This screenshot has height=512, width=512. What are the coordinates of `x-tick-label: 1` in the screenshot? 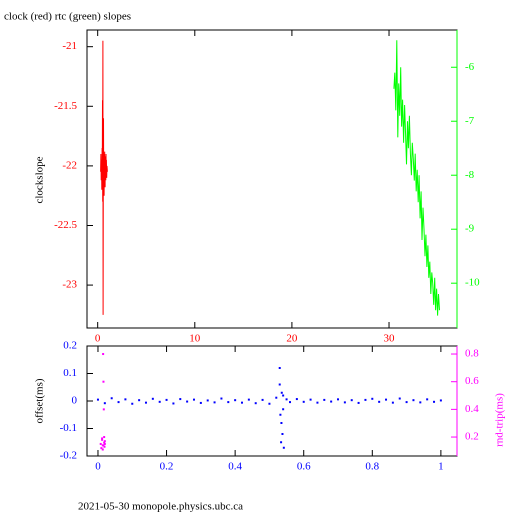 It's located at (441, 467).